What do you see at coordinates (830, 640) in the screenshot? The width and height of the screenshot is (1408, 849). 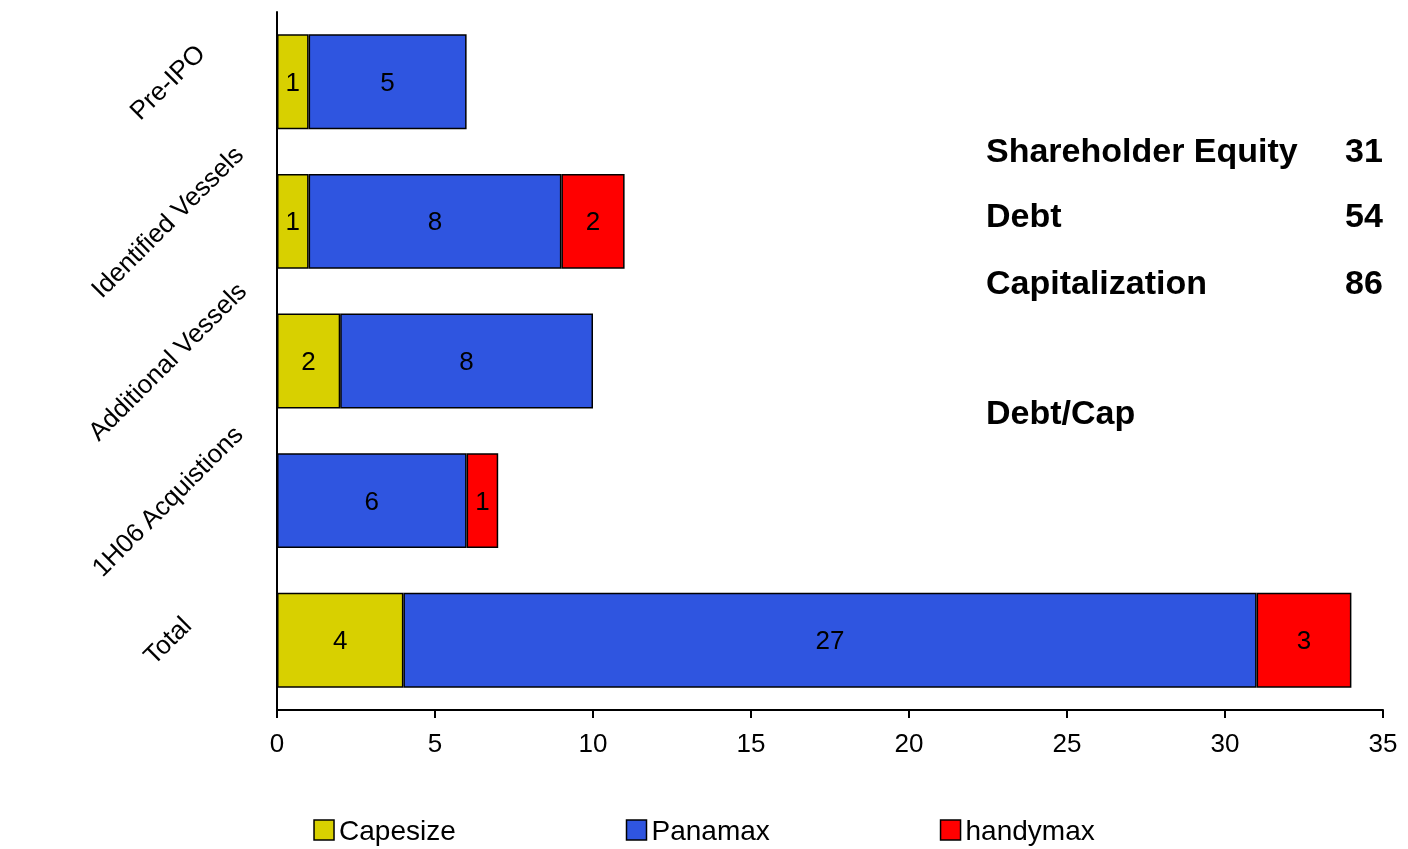 I see `data-label: 27` at bounding box center [830, 640].